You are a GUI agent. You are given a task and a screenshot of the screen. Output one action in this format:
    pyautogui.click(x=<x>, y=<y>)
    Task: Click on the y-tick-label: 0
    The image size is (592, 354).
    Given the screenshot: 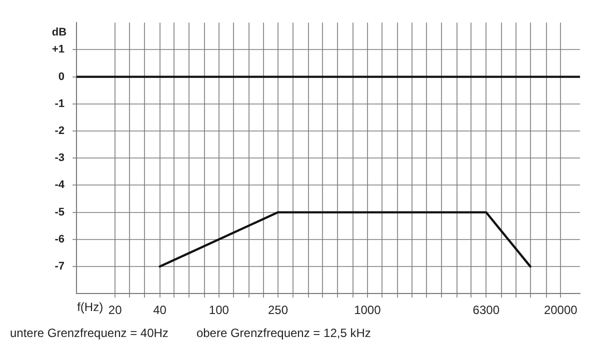 What is the action you would take?
    pyautogui.click(x=61, y=76)
    